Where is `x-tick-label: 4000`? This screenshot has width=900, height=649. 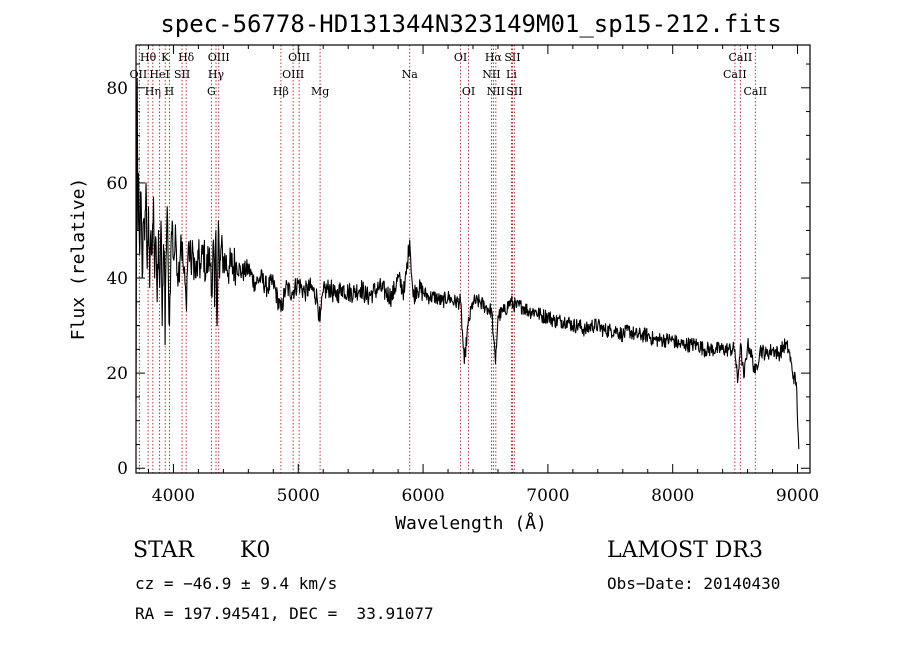
x-tick-label: 4000 is located at coordinates (173, 496).